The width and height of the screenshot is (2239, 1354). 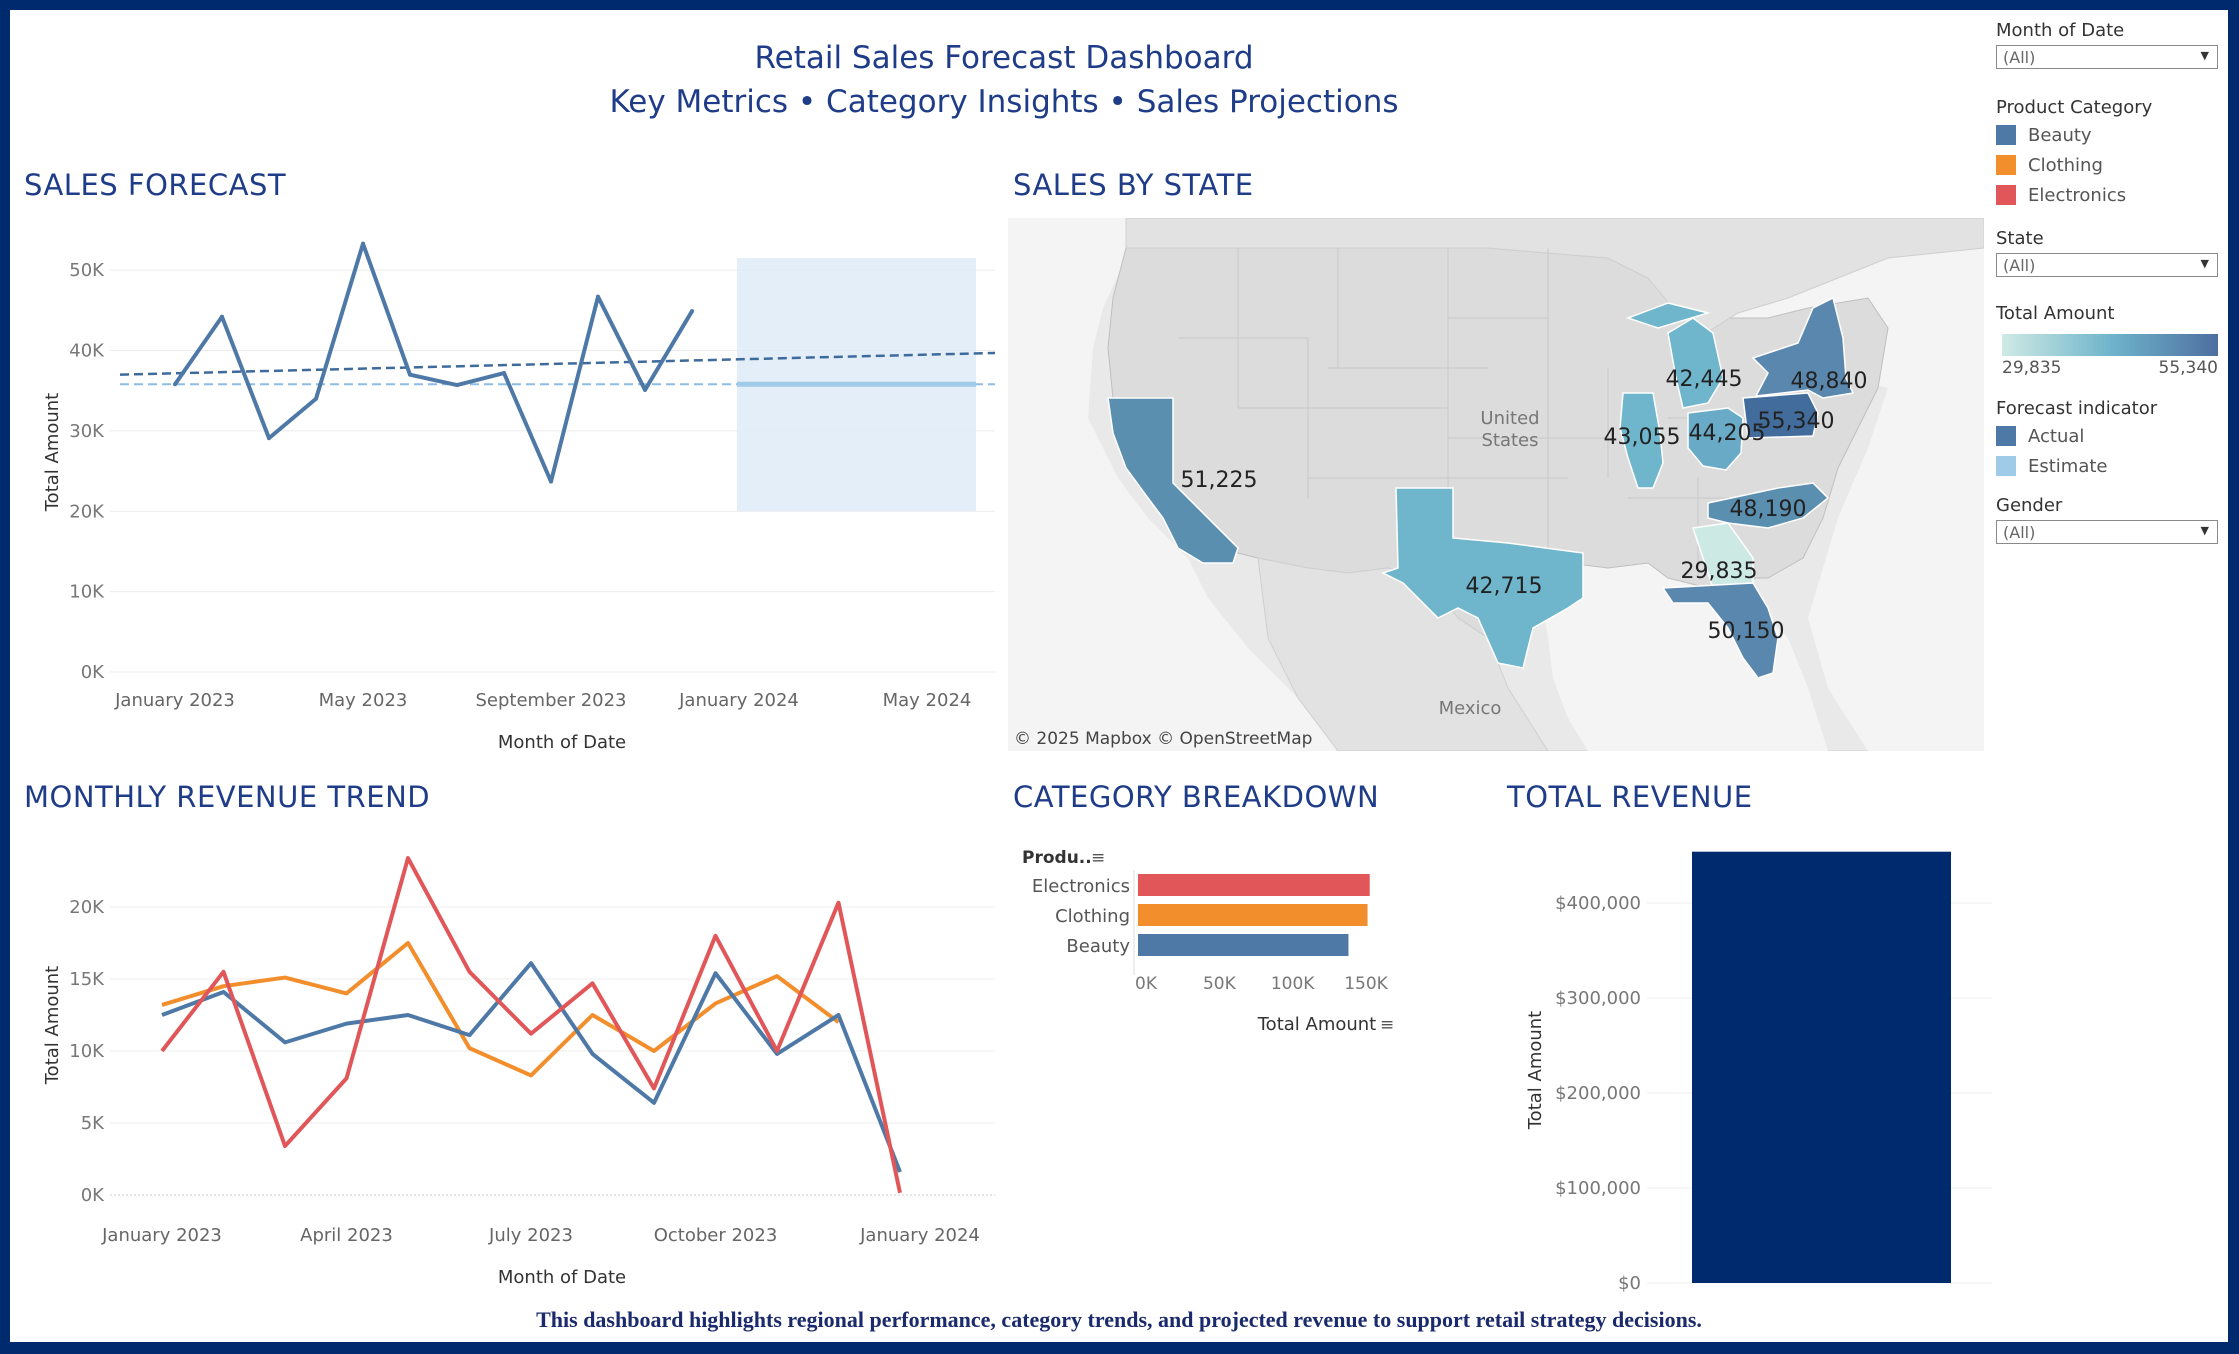 I want to click on x-tick-label: 50K, so click(x=1220, y=984).